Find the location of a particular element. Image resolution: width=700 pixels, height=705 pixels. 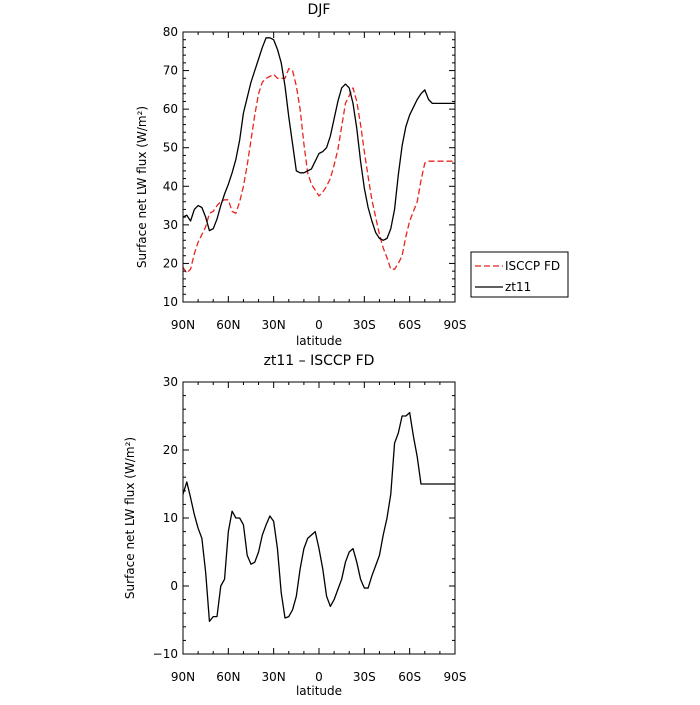

djf-x-tick-label: 30N is located at coordinates (274, 325).